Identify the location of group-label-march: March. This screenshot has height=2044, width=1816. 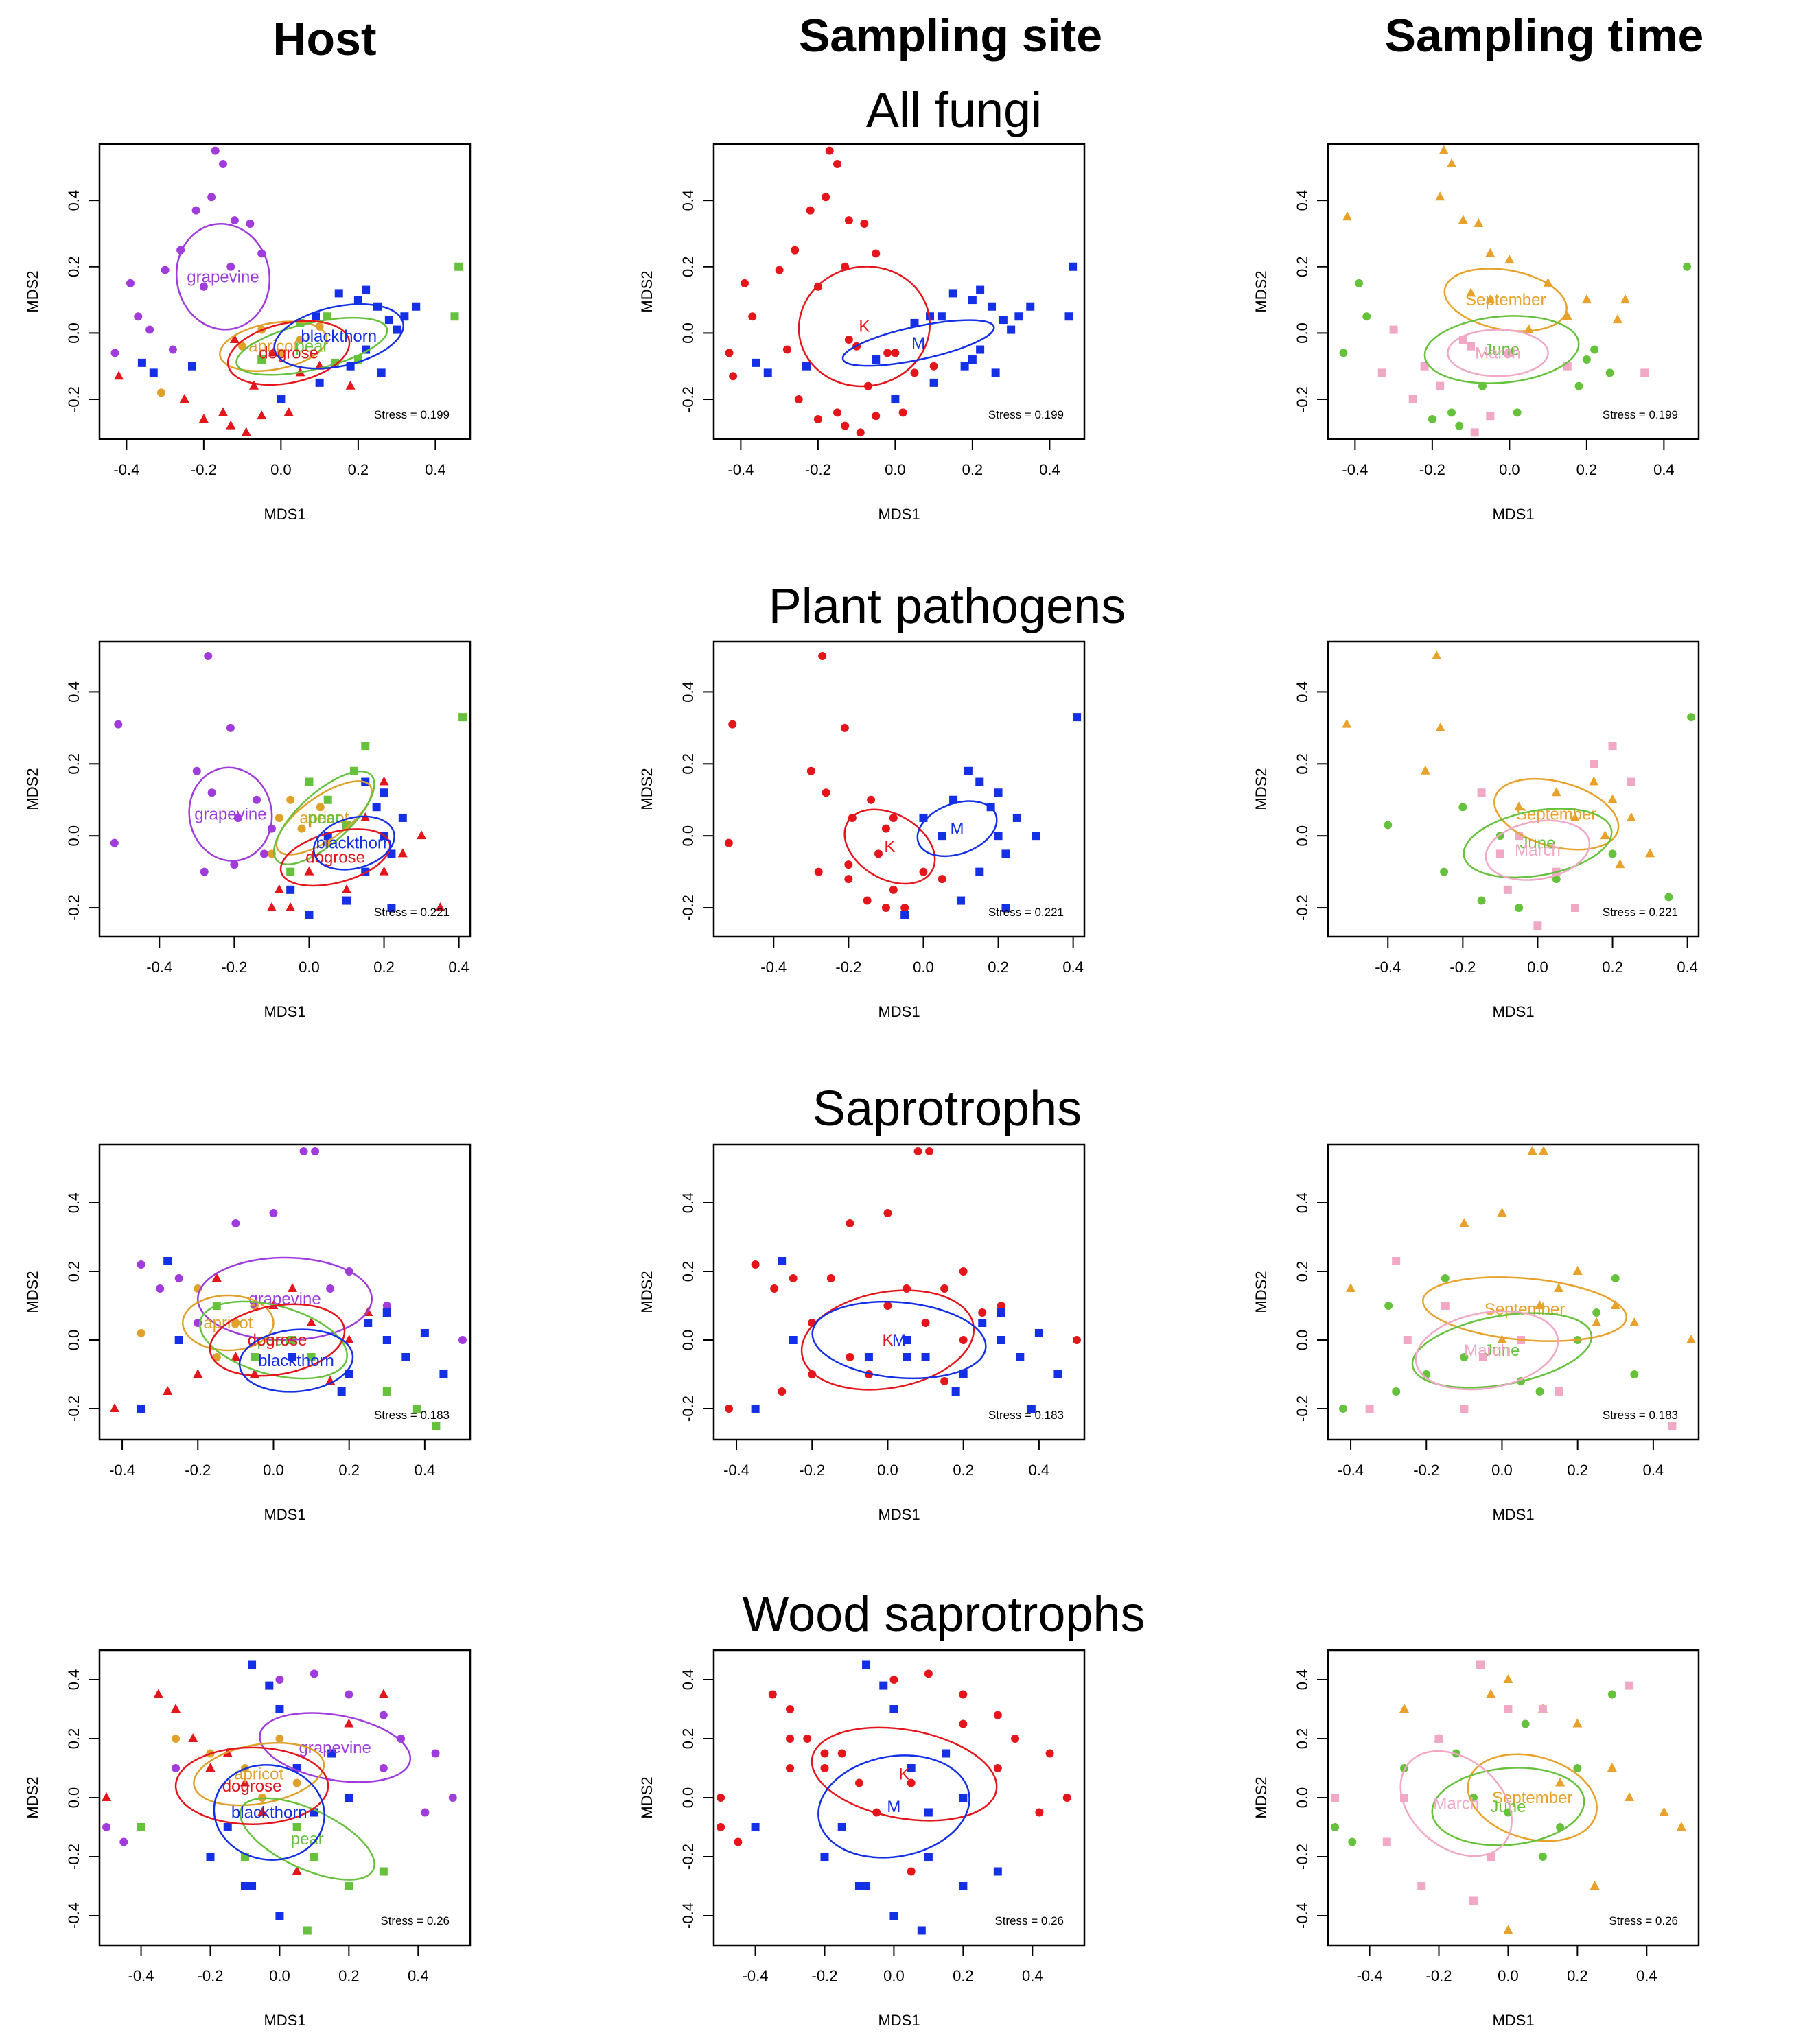
(1498, 353).